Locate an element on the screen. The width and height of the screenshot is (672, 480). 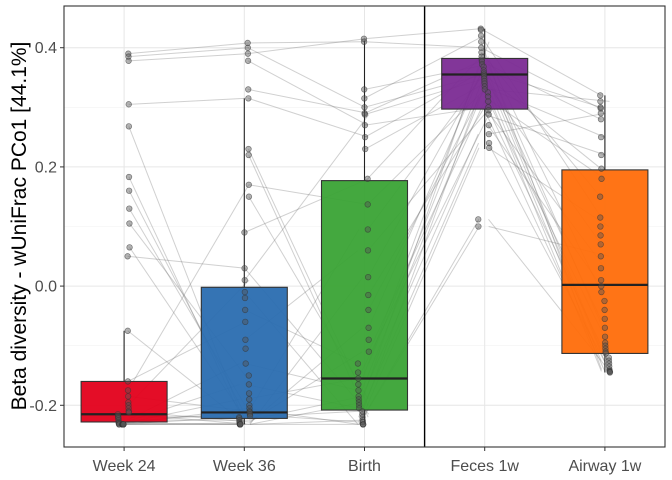
x-tick-label: Feces 1w is located at coordinates (484, 466).